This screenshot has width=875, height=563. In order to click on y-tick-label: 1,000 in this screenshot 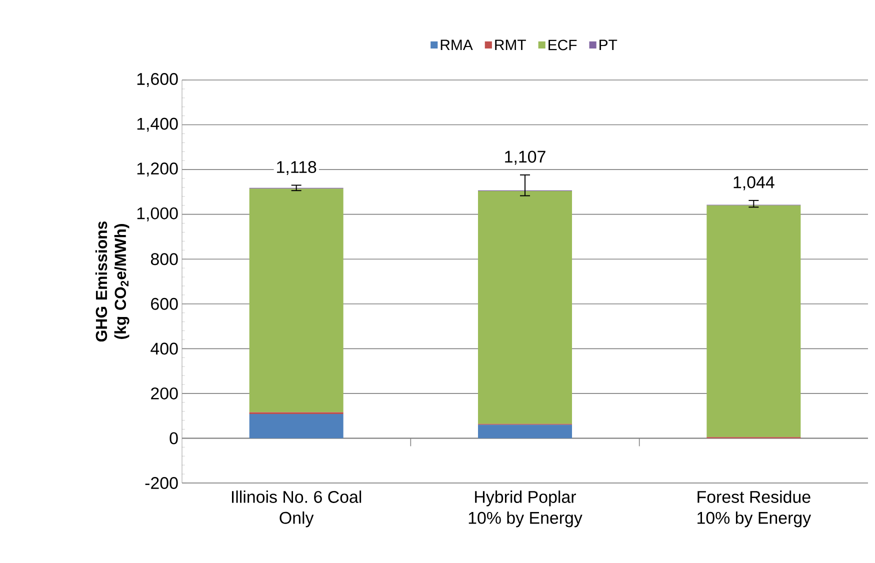, I will do `click(157, 214)`.